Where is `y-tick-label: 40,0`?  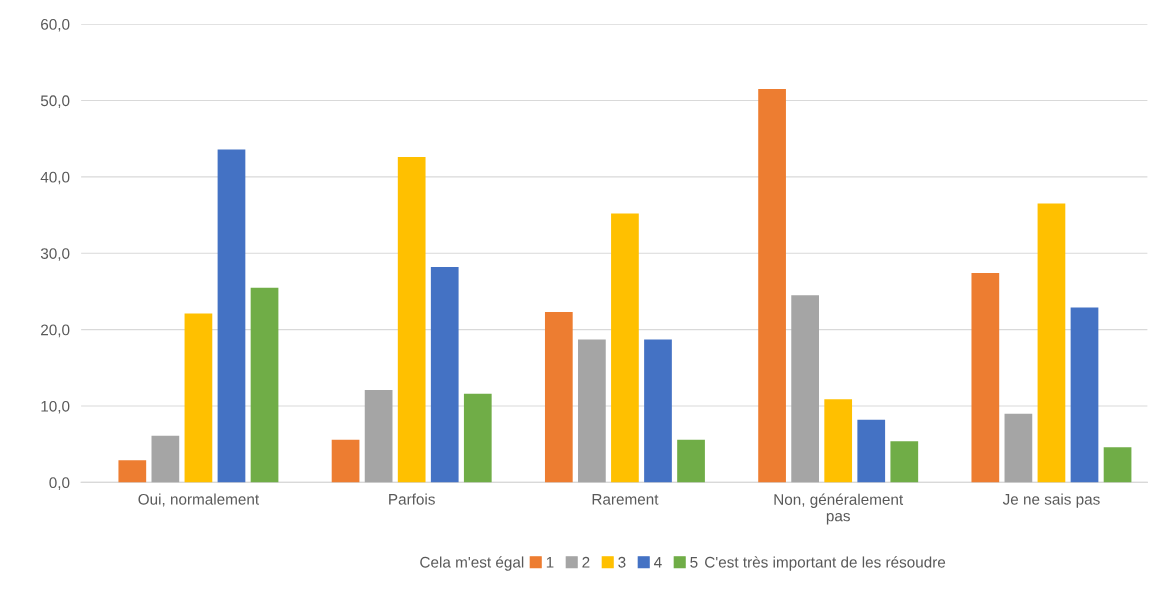
y-tick-label: 40,0 is located at coordinates (55, 178).